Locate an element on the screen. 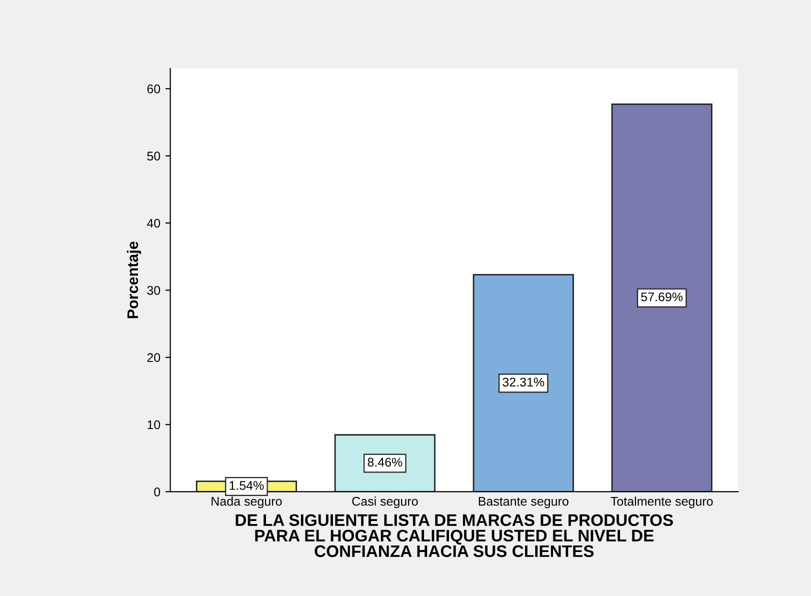 The image size is (811, 596). x-axis-title: DE LA SIGUIENTE LISTA DE MARCAS DE PRODUCTOS PARA EL HOGAR CALIFIQUE USTED EL NIVEL DE CONFIANZA HACIA SUS CLIENTES is located at coordinates (454, 536).